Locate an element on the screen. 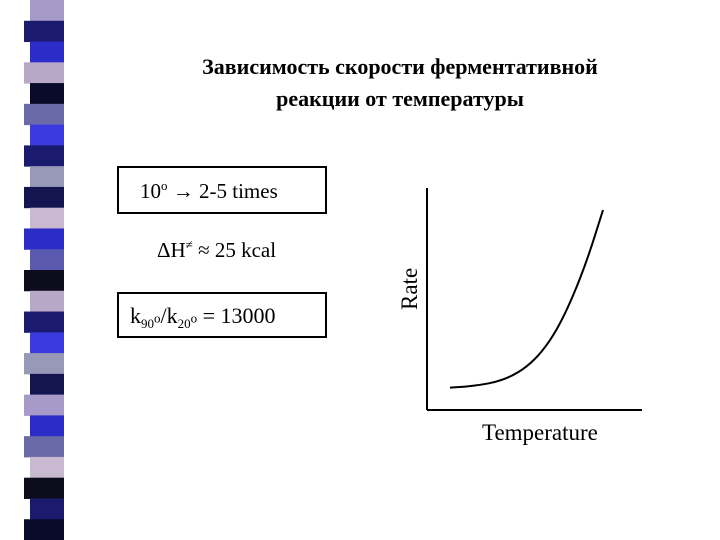  enthalpy-value: ≈ 25 kcal is located at coordinates (237, 250).